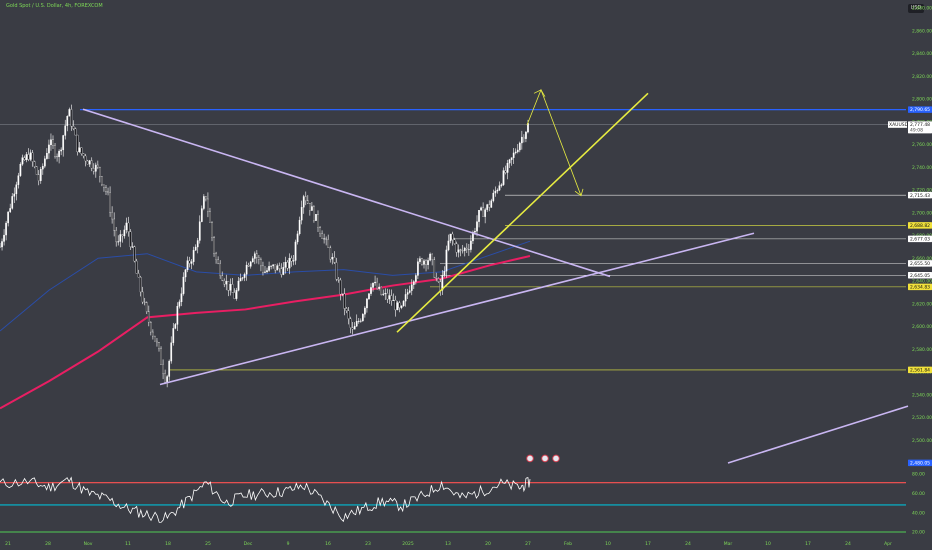 This screenshot has height=550, width=932. What do you see at coordinates (922, 100) in the screenshot?
I see `price-tick-label: 2,800.00` at bounding box center [922, 100].